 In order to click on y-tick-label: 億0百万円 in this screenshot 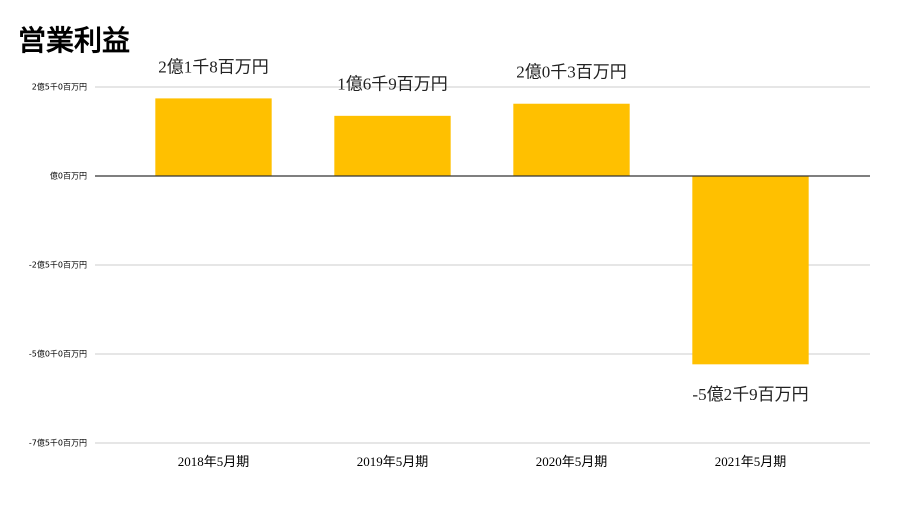, I will do `click(68, 176)`.